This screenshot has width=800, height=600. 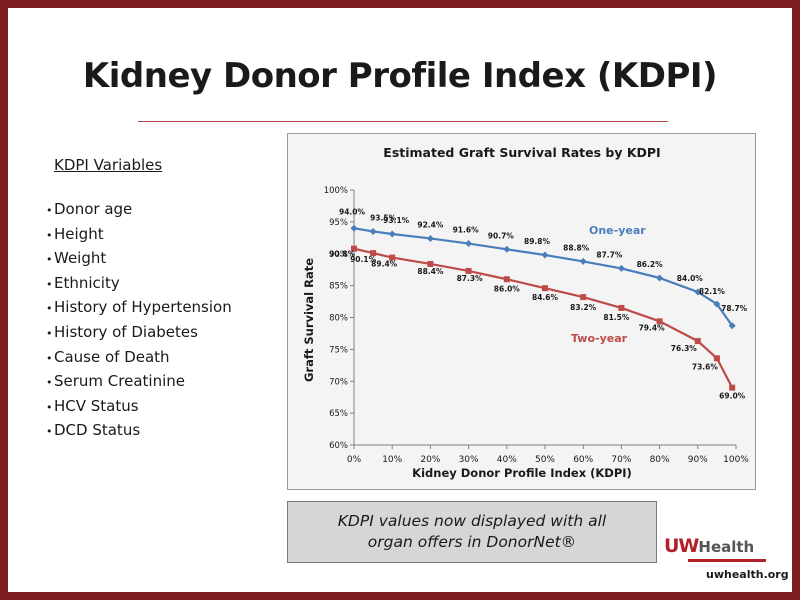 What do you see at coordinates (430, 224) in the screenshot?
I see `data-label: 92.4%` at bounding box center [430, 224].